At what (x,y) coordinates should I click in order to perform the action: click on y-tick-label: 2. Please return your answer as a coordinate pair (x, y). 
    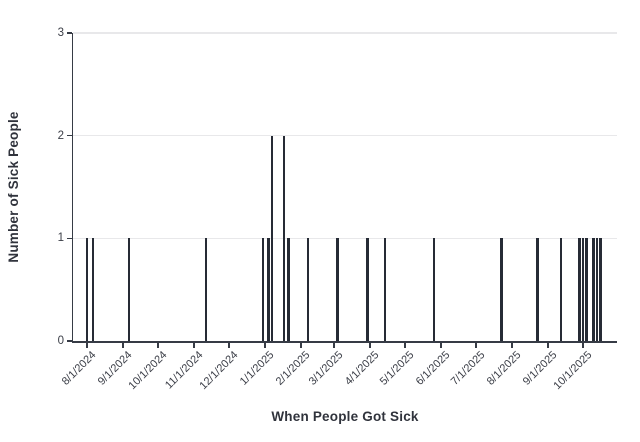
    Looking at the image, I should click on (60, 135).